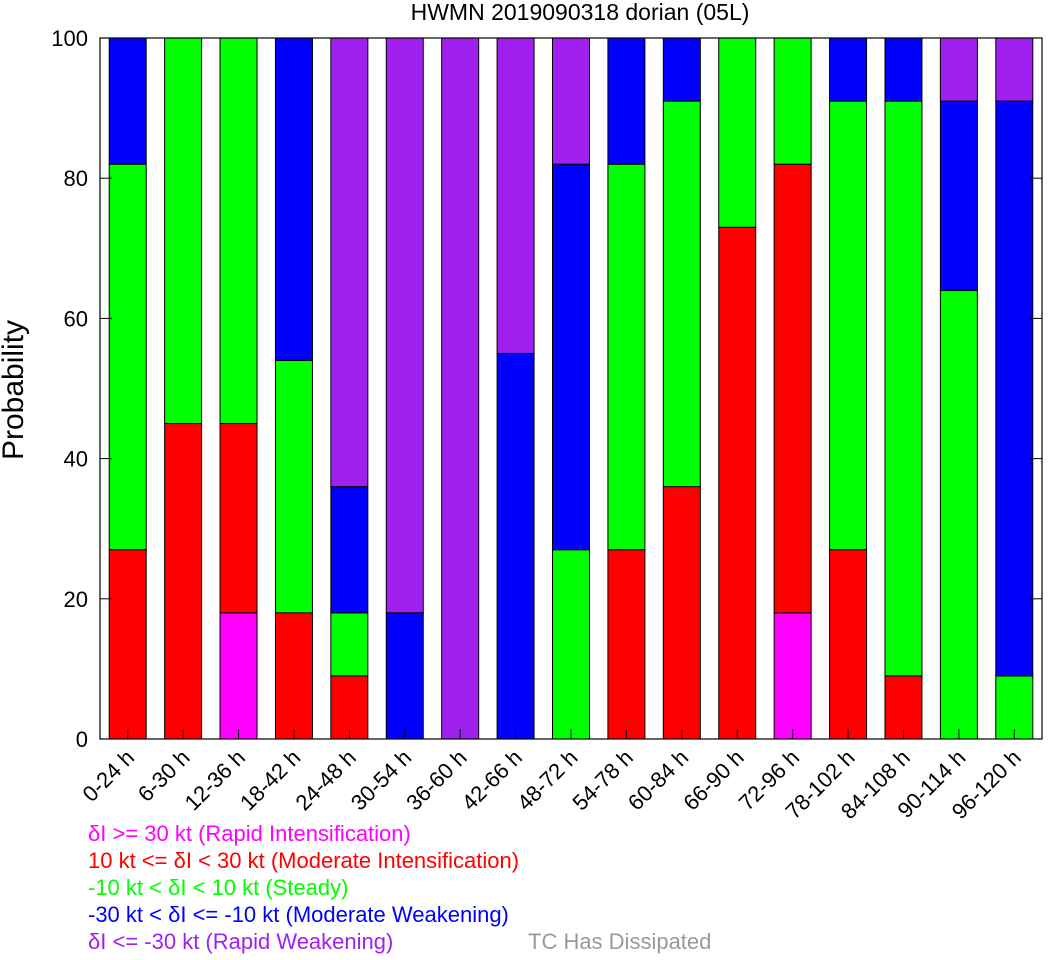  I want to click on y-tick-label-5: 100, so click(69, 38).